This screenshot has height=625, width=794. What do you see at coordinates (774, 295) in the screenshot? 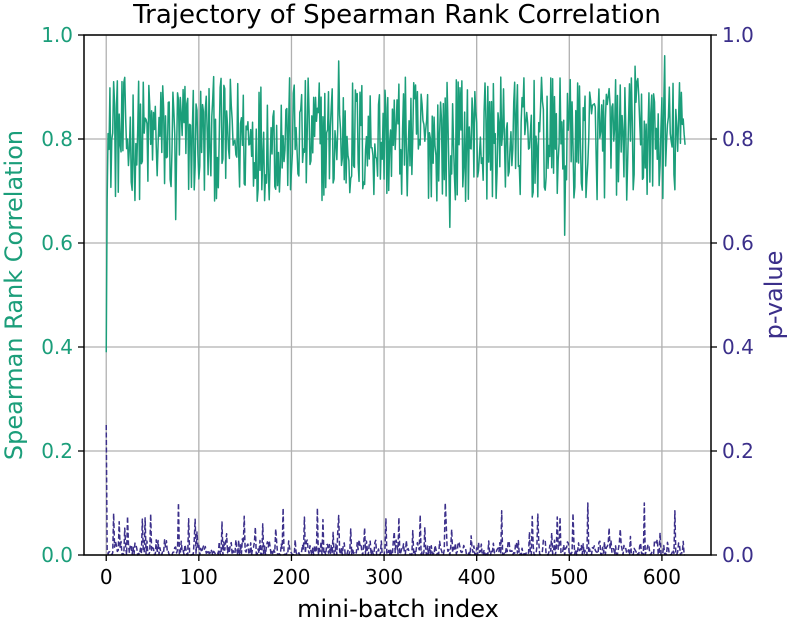
I see `y-right-axis-label: p-value` at bounding box center [774, 295].